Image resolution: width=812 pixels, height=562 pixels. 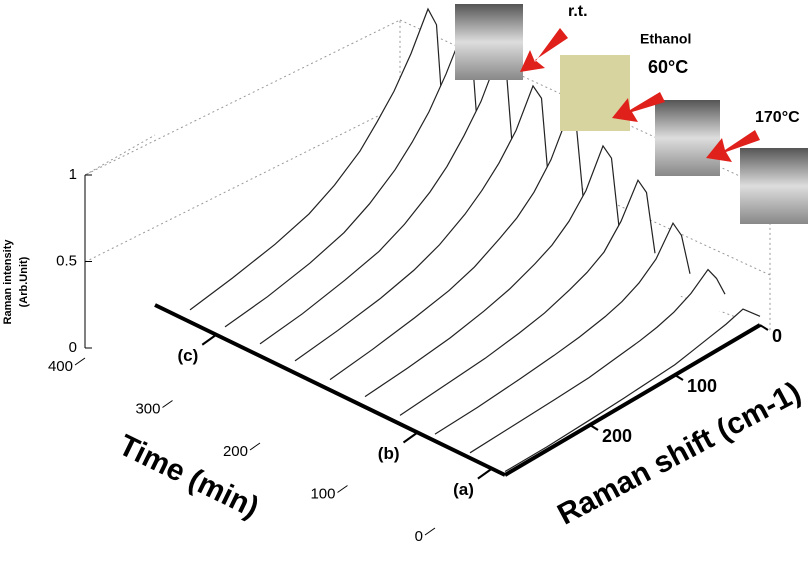 I want to click on y-tick-label: 0, so click(x=419, y=536).